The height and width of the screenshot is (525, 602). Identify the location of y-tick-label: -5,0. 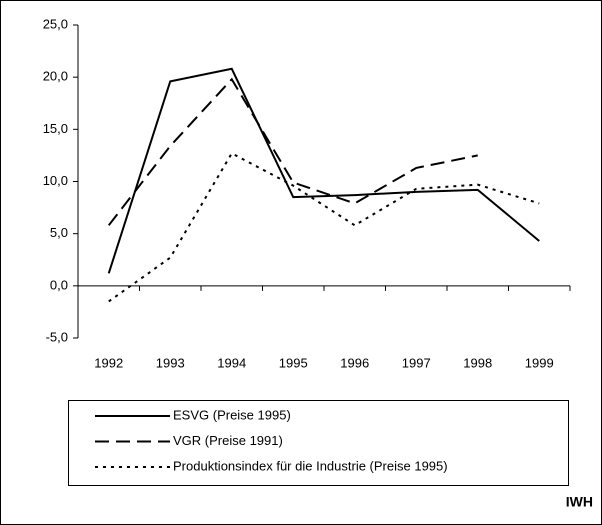
(57, 336).